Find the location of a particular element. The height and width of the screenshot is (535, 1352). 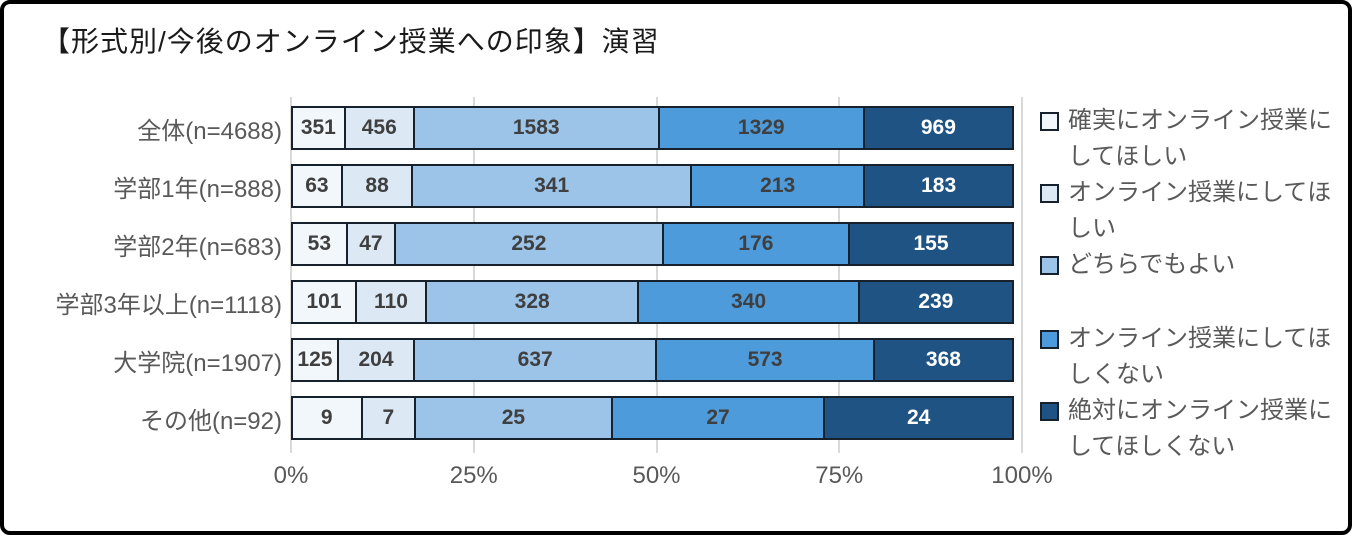

legend-label: オンライン授業にしてほしい is located at coordinates (1200, 210).